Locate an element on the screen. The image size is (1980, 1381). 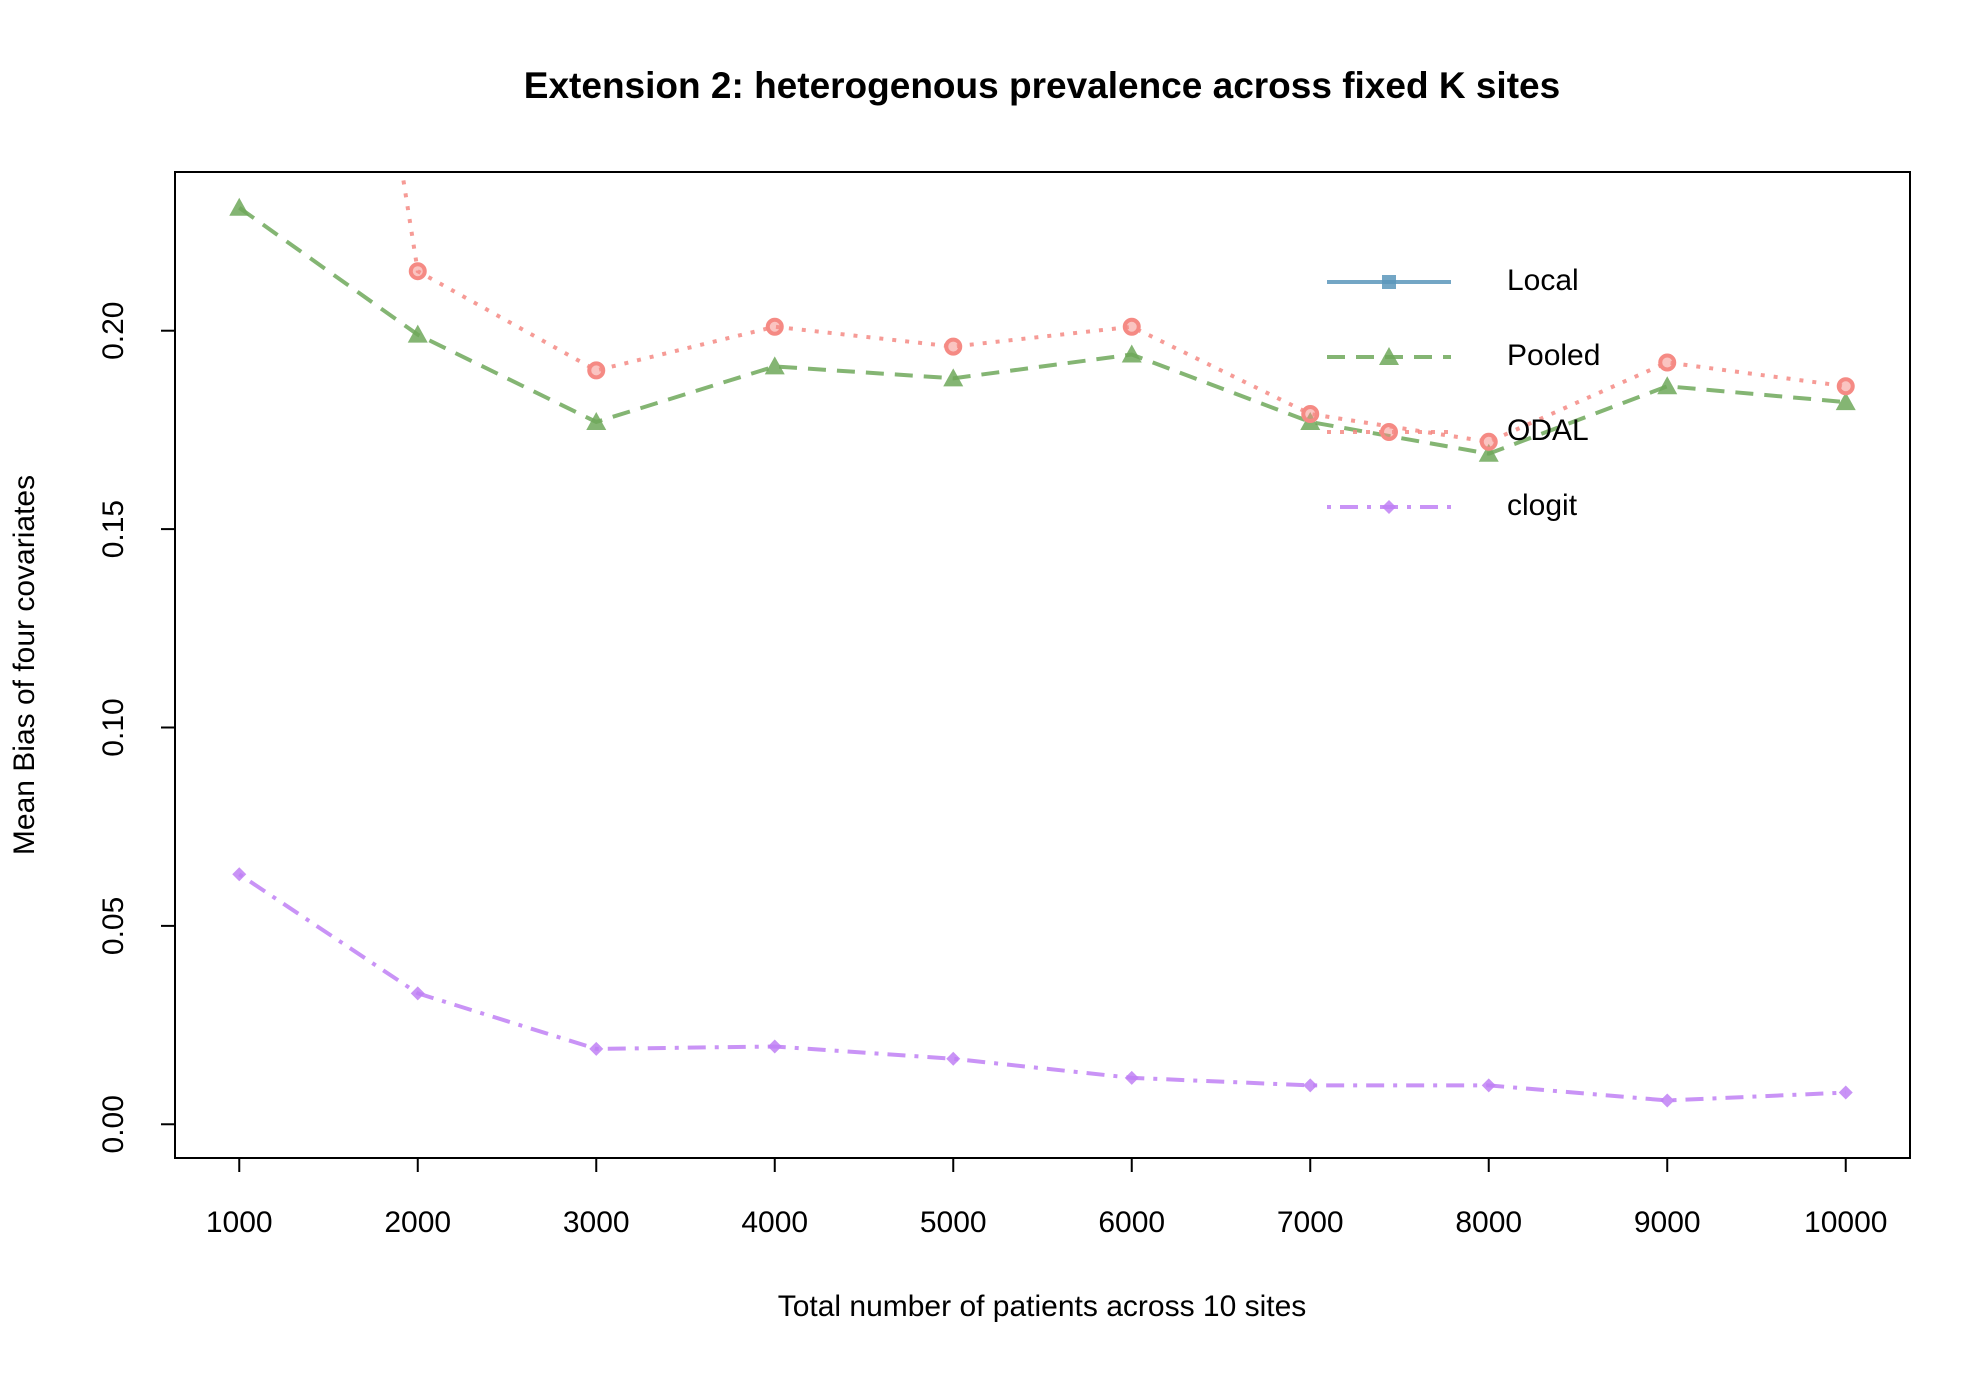
y-tick-label: 0.00 is located at coordinates (113, 1124).